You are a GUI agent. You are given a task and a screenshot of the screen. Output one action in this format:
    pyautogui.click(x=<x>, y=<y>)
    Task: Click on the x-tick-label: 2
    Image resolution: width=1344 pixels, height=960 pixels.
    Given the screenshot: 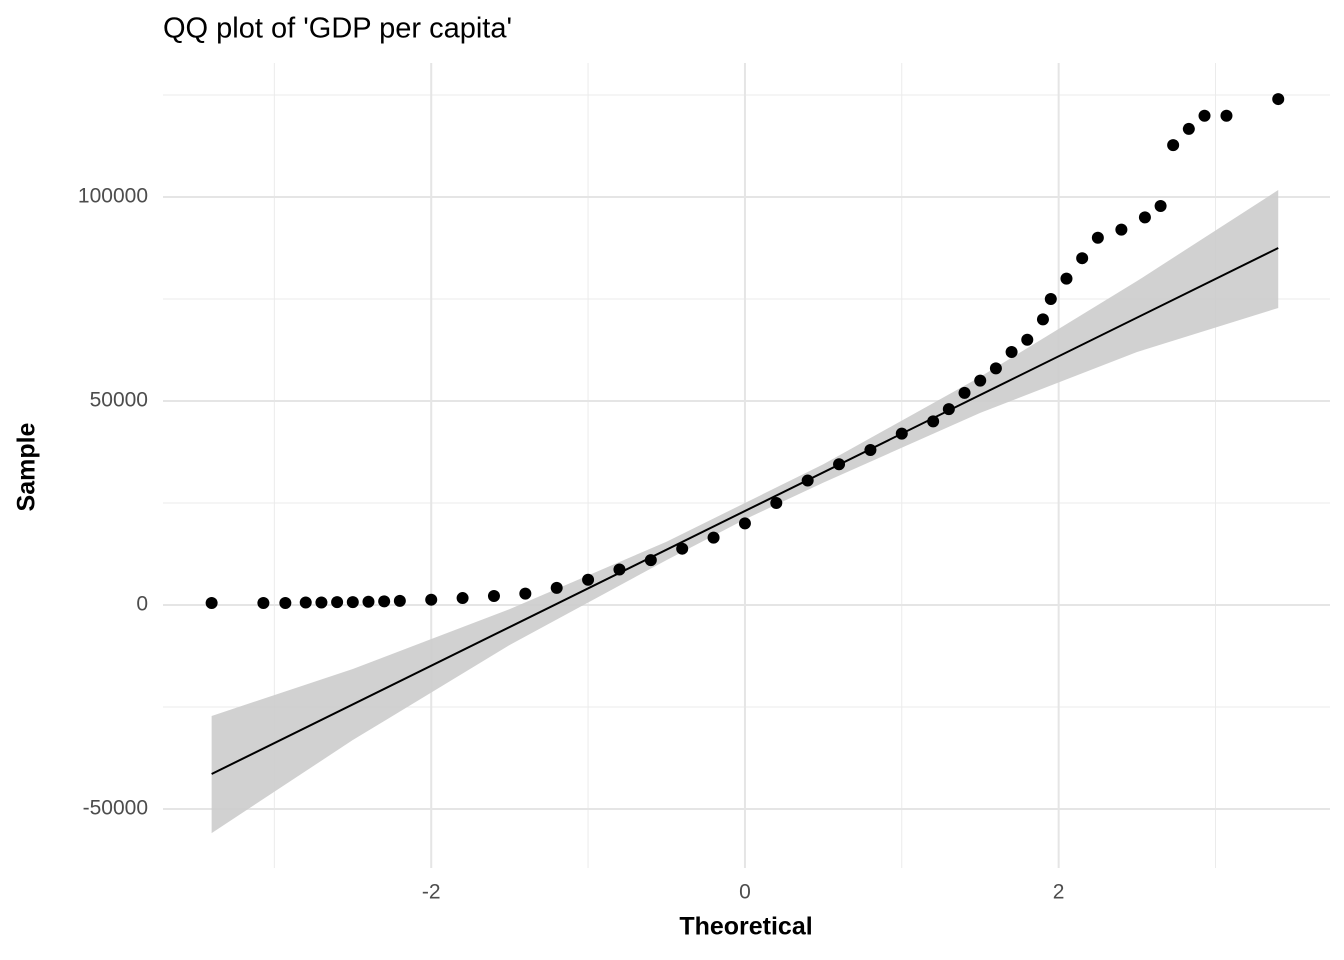 What is the action you would take?
    pyautogui.click(x=1059, y=892)
    